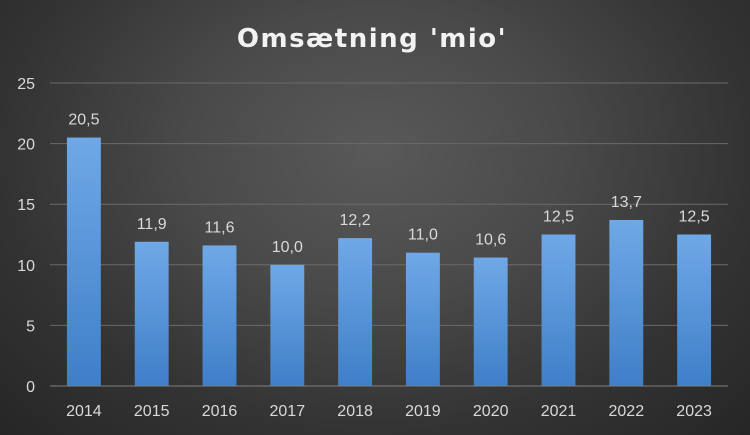  What do you see at coordinates (355, 411) in the screenshot?
I see `x-tick-label: 2018` at bounding box center [355, 411].